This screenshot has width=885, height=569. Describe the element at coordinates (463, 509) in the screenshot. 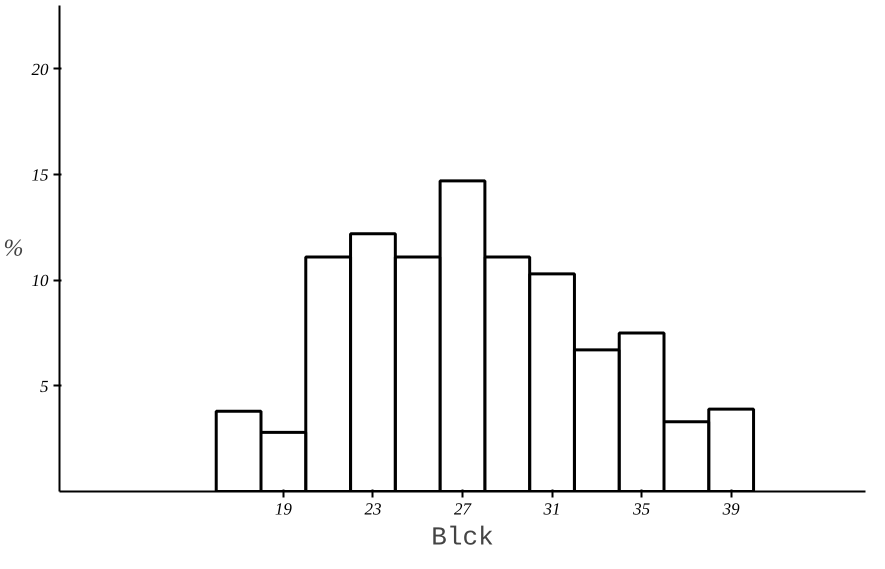

I see `x-tick-label: 27` at that location.